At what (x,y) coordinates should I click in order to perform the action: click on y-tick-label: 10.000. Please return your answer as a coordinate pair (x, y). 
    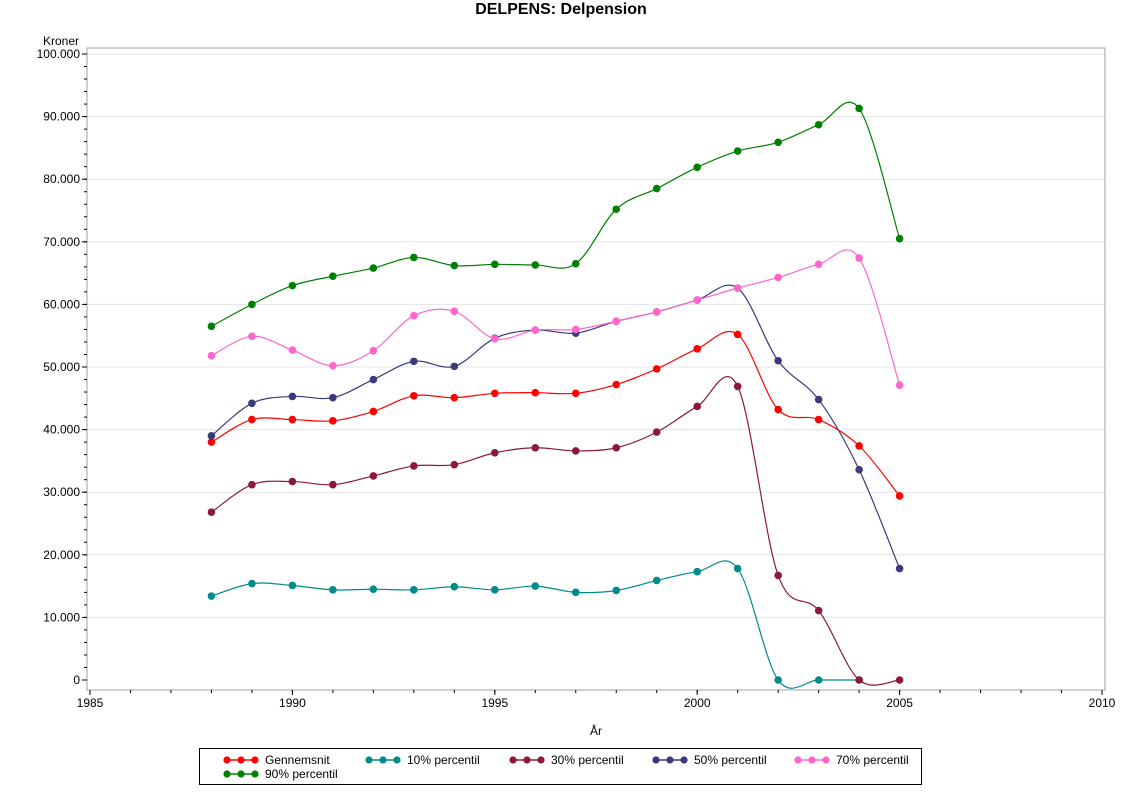
    Looking at the image, I should click on (61, 617).